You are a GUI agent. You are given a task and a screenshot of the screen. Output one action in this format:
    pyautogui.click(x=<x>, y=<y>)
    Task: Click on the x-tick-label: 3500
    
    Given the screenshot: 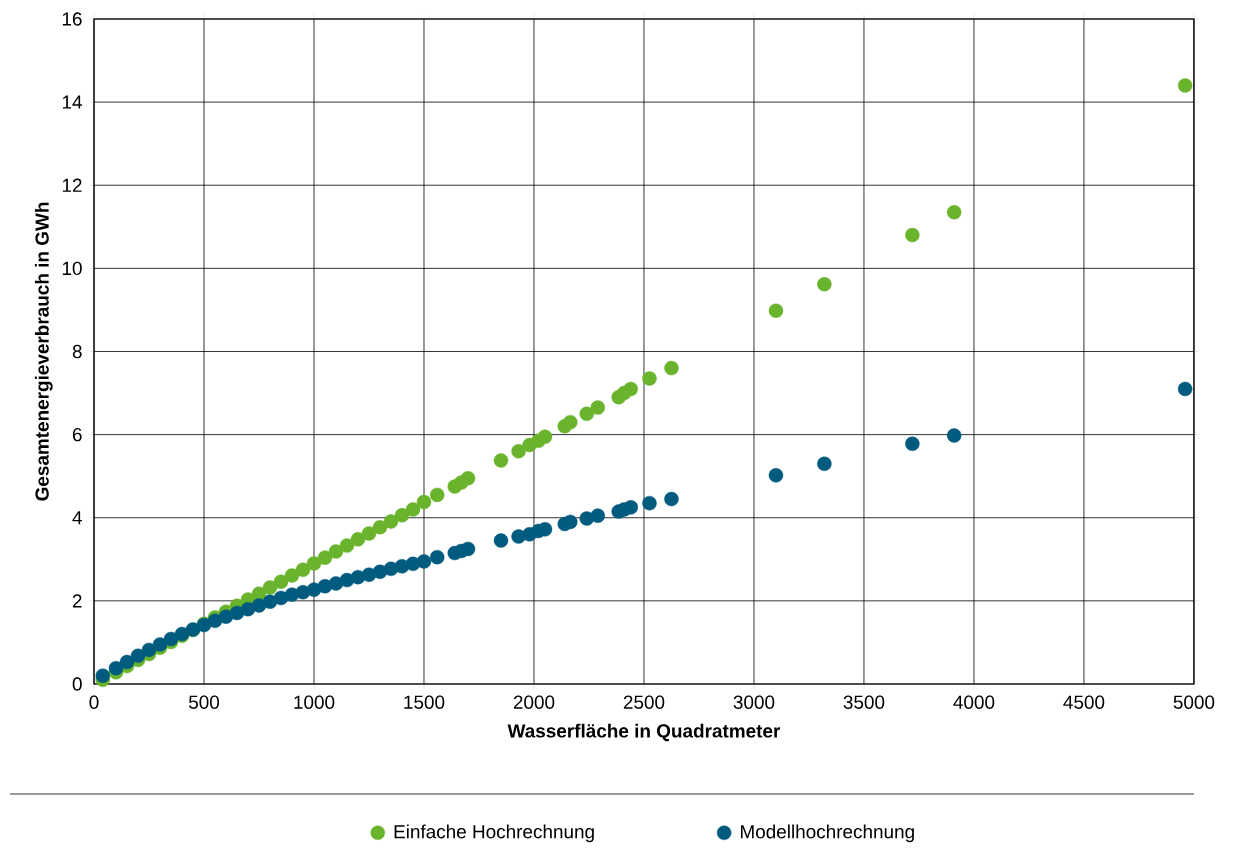 What is the action you would take?
    pyautogui.click(x=864, y=702)
    